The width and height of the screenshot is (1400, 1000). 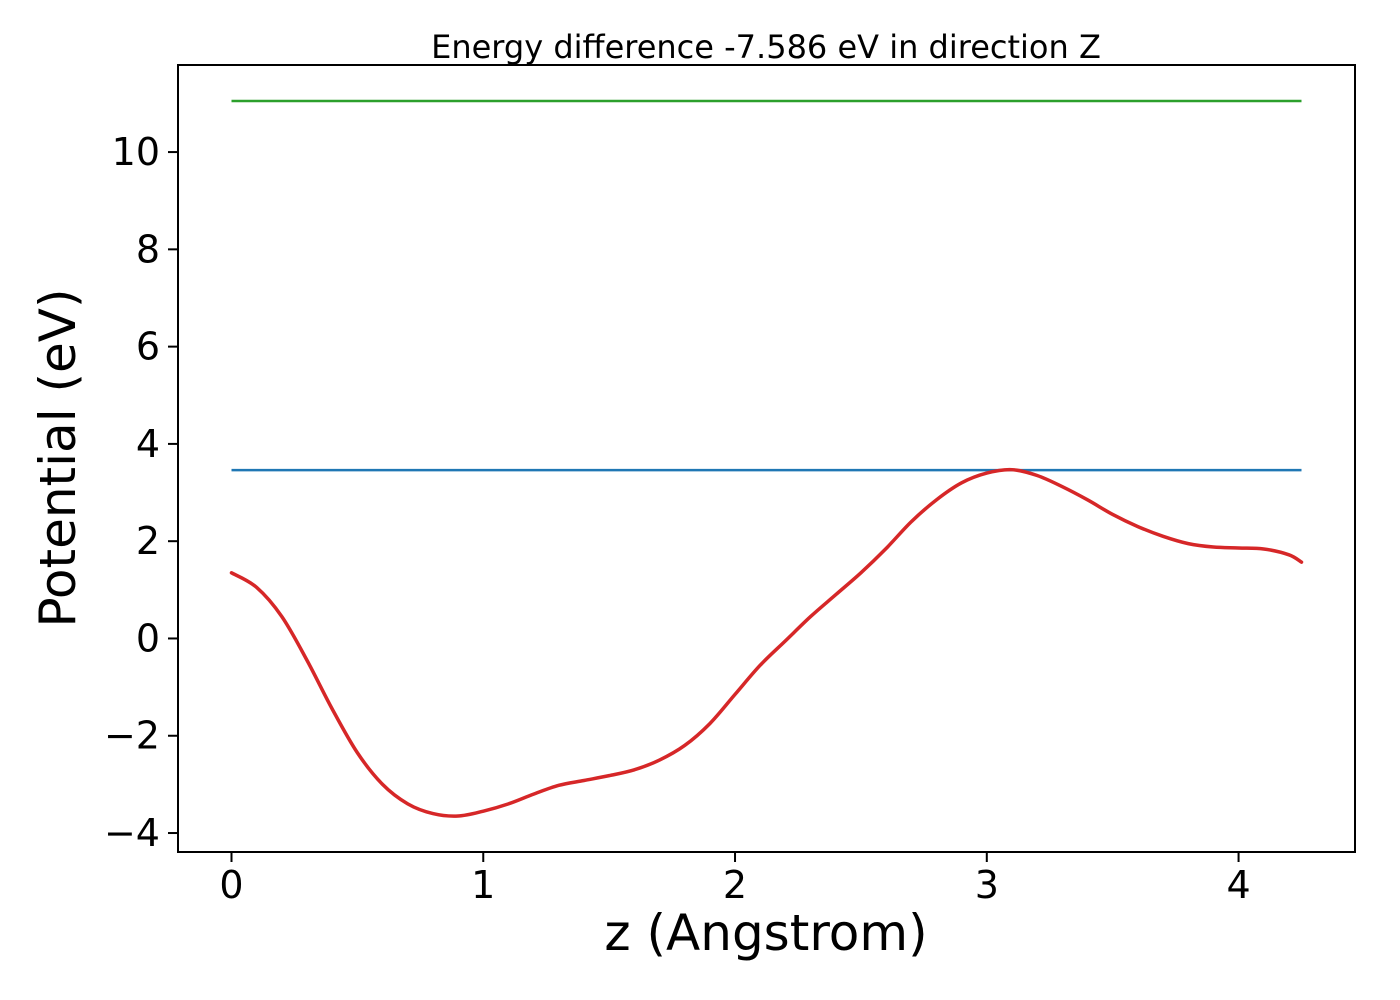 I want to click on x-tick-label: 3, so click(x=987, y=885).